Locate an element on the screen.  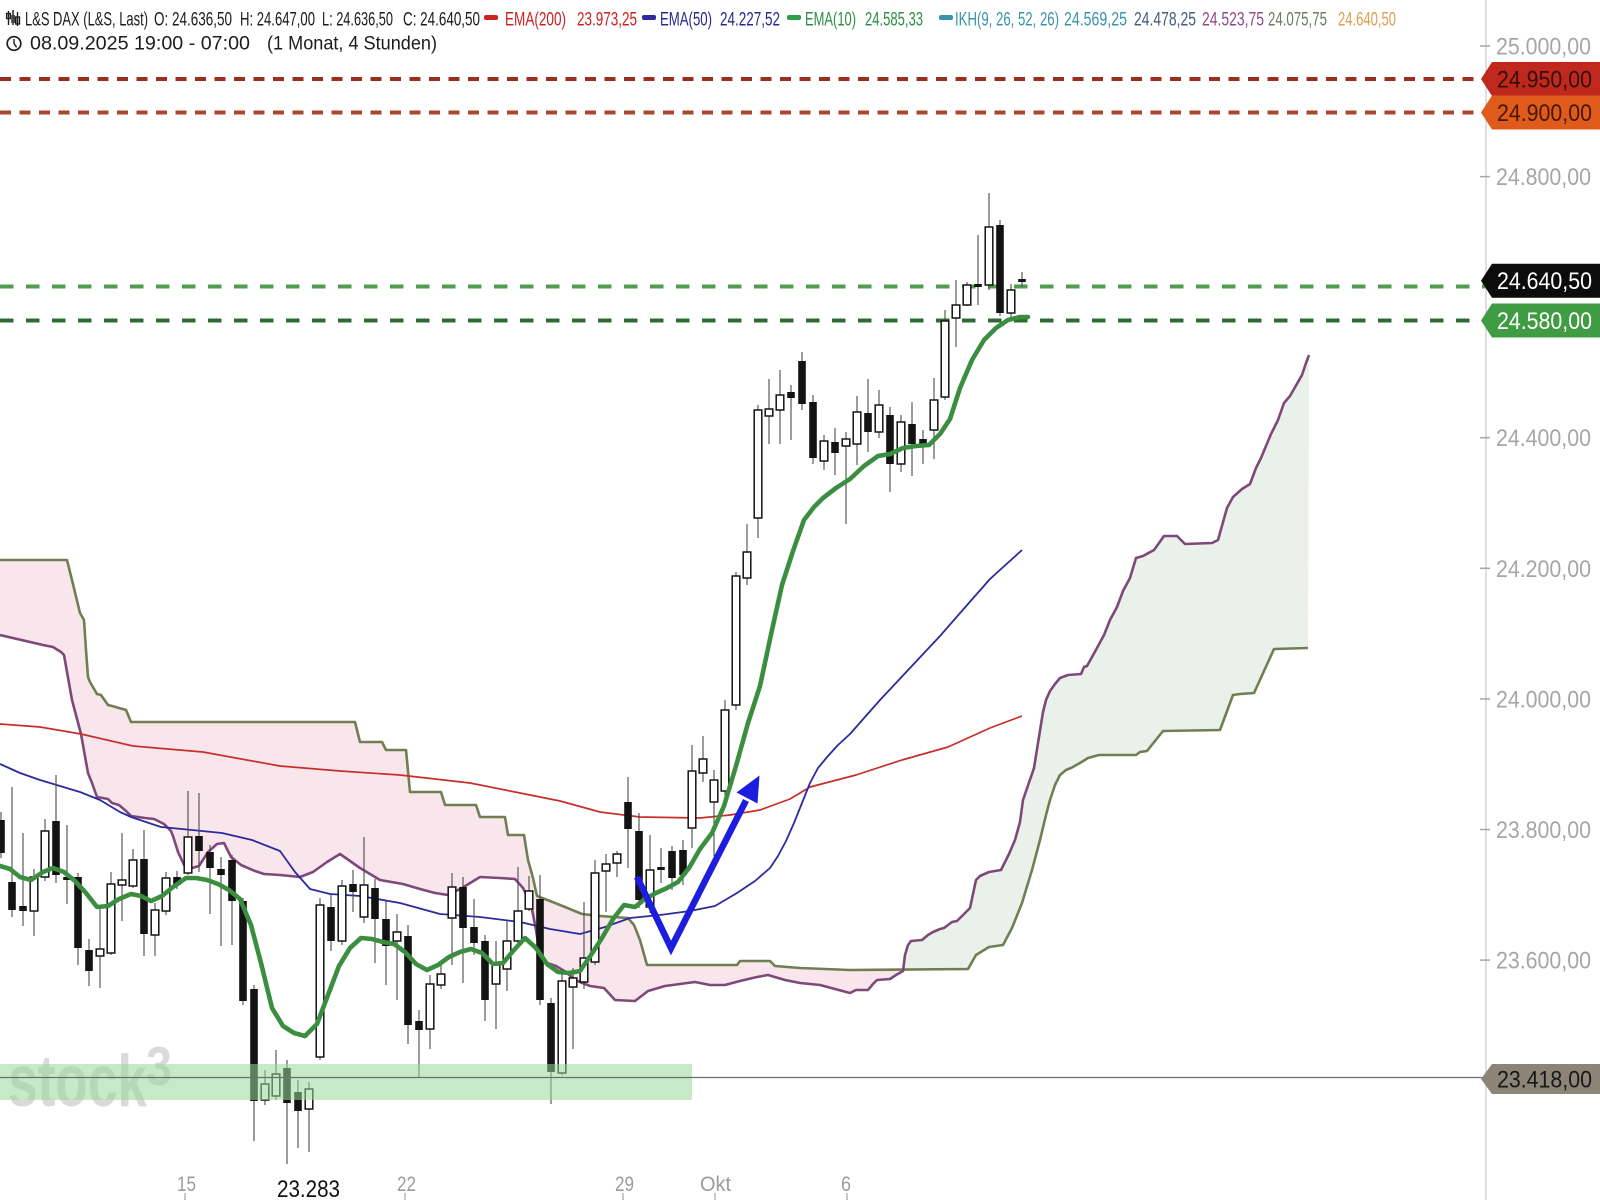
svg-text: C: 24.640,50 is located at coordinates (441, 20).